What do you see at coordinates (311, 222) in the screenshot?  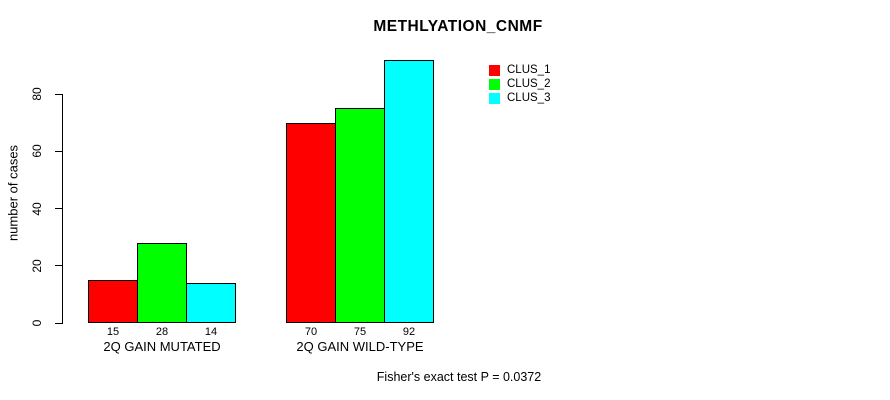 I see `bar-clus_1-group1` at bounding box center [311, 222].